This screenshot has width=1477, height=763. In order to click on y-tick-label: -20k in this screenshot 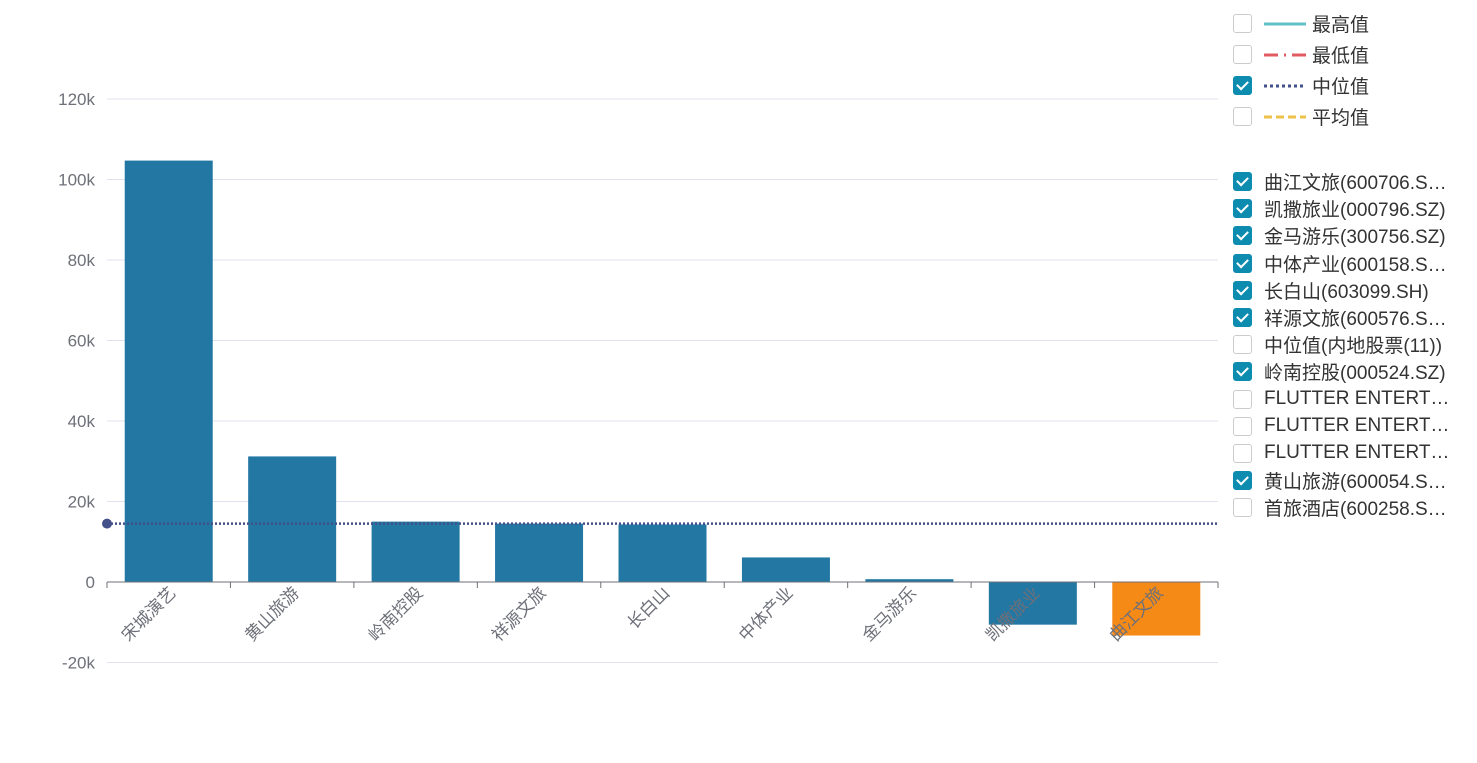, I will do `click(79, 663)`.